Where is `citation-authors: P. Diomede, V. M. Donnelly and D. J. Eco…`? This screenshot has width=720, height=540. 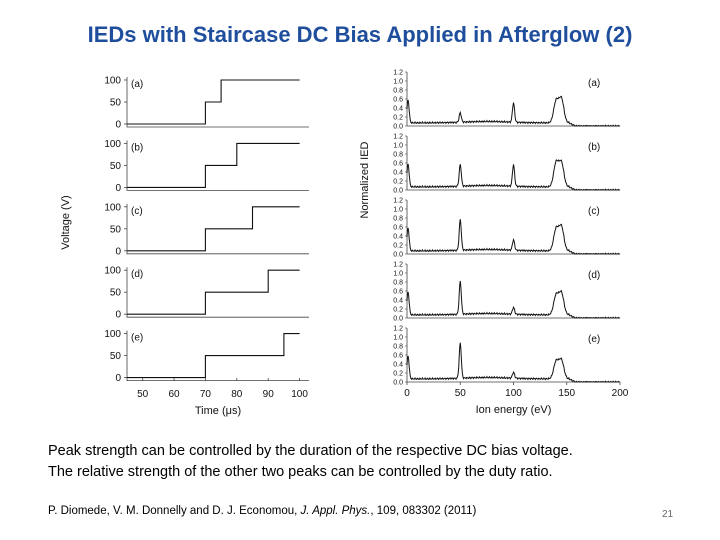
citation-authors: P. Diomede, V. M. Donnelly and D. J. Eco… is located at coordinates (174, 511).